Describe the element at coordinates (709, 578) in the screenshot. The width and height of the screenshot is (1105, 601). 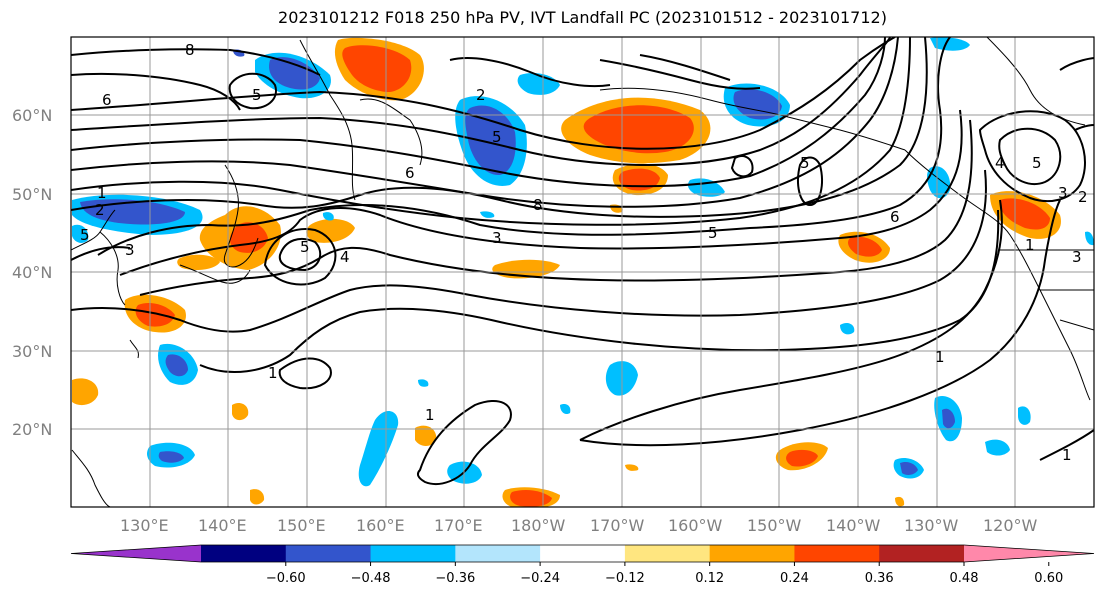
I see `colorbar-tick-label: 0.12` at that location.